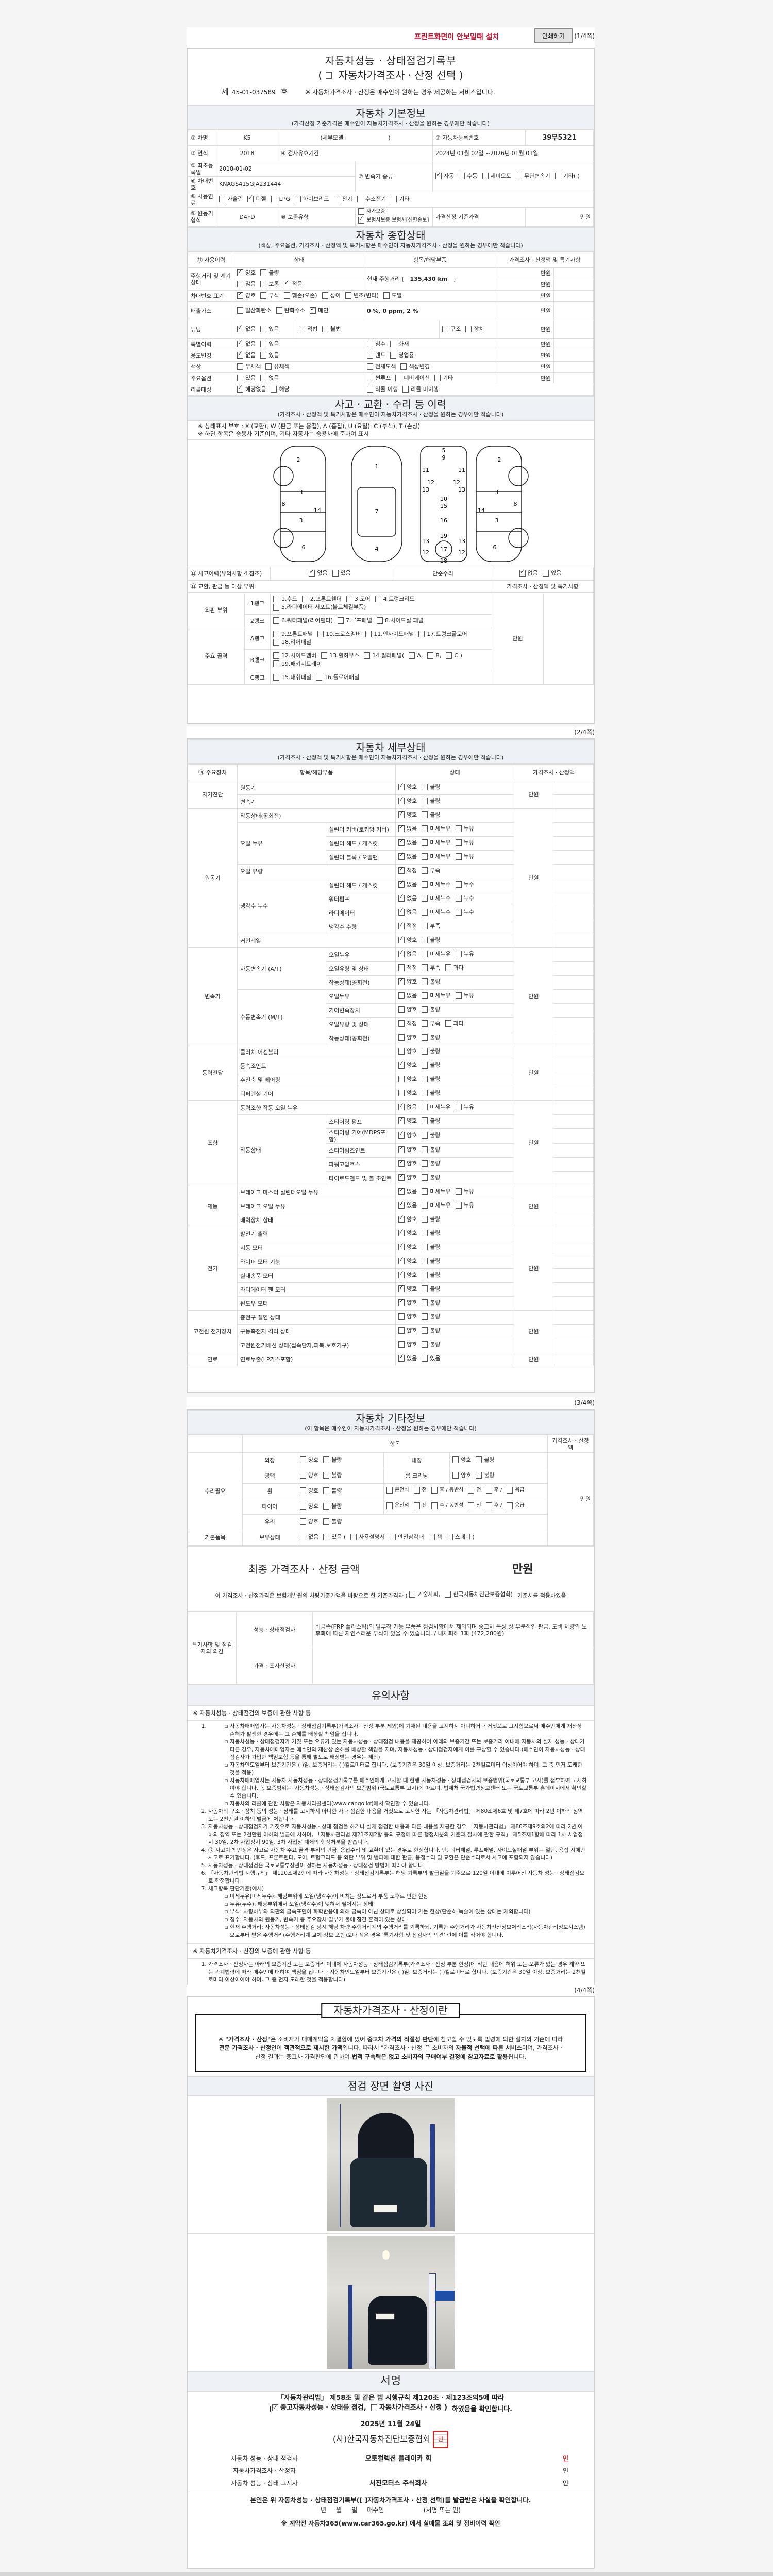 The image size is (773, 2576). Describe the element at coordinates (474, 328) in the screenshot. I see `checkbox-unchecked: 장치` at that location.